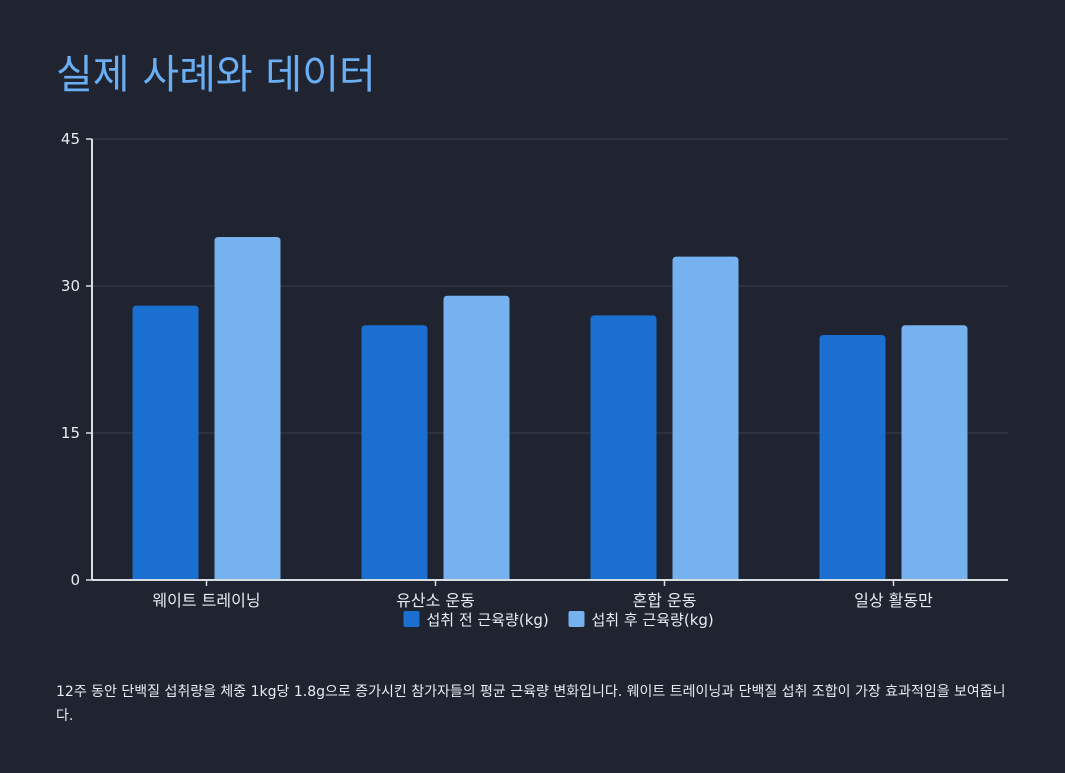 Image resolution: width=1065 pixels, height=773 pixels. Describe the element at coordinates (435, 600) in the screenshot. I see `x-category-label: 유산소 운동` at that location.